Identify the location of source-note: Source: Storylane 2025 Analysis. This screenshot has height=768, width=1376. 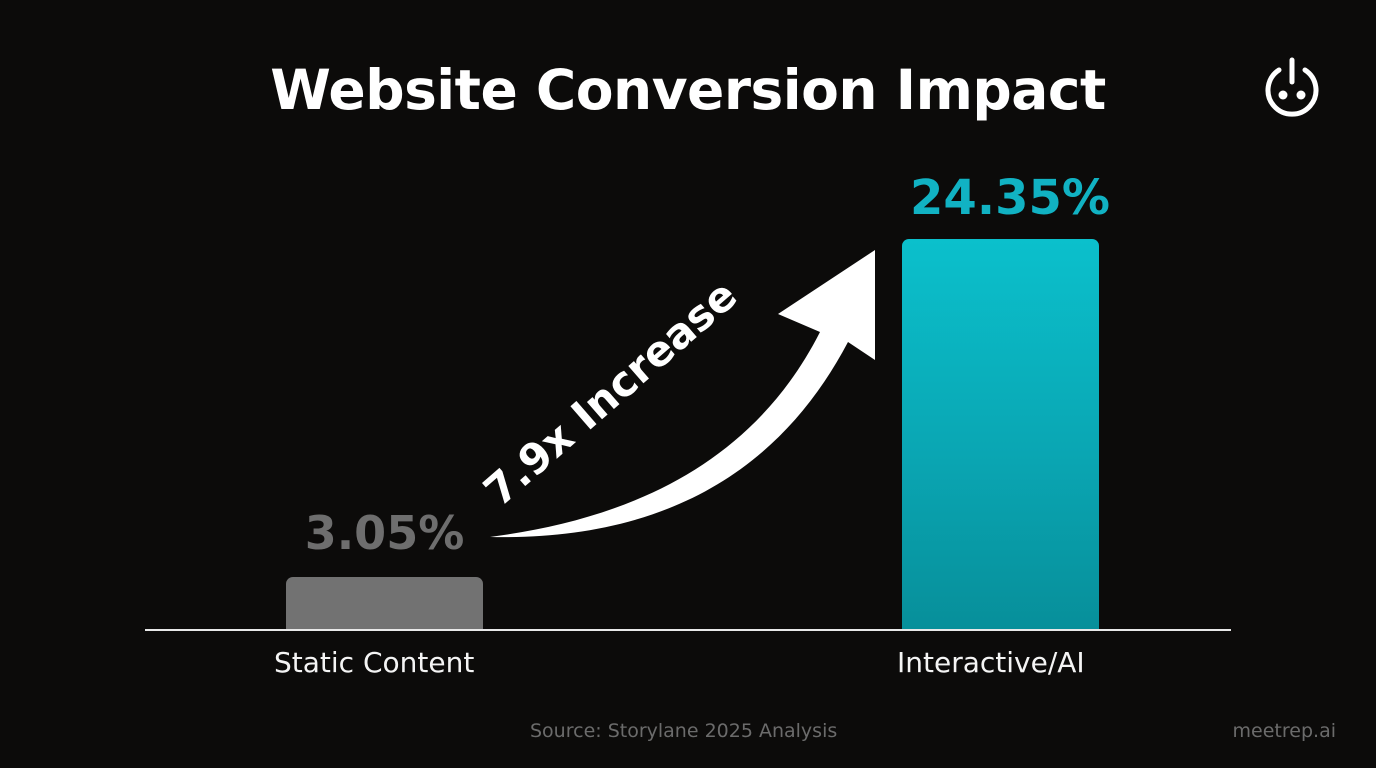
(684, 731).